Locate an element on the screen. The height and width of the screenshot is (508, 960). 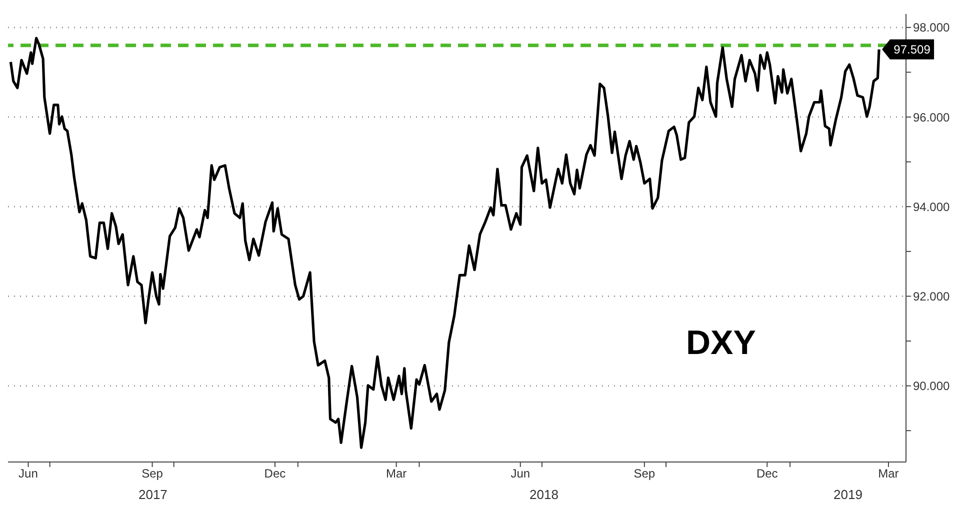
y-tick-label: 94.000 is located at coordinates (931, 207).